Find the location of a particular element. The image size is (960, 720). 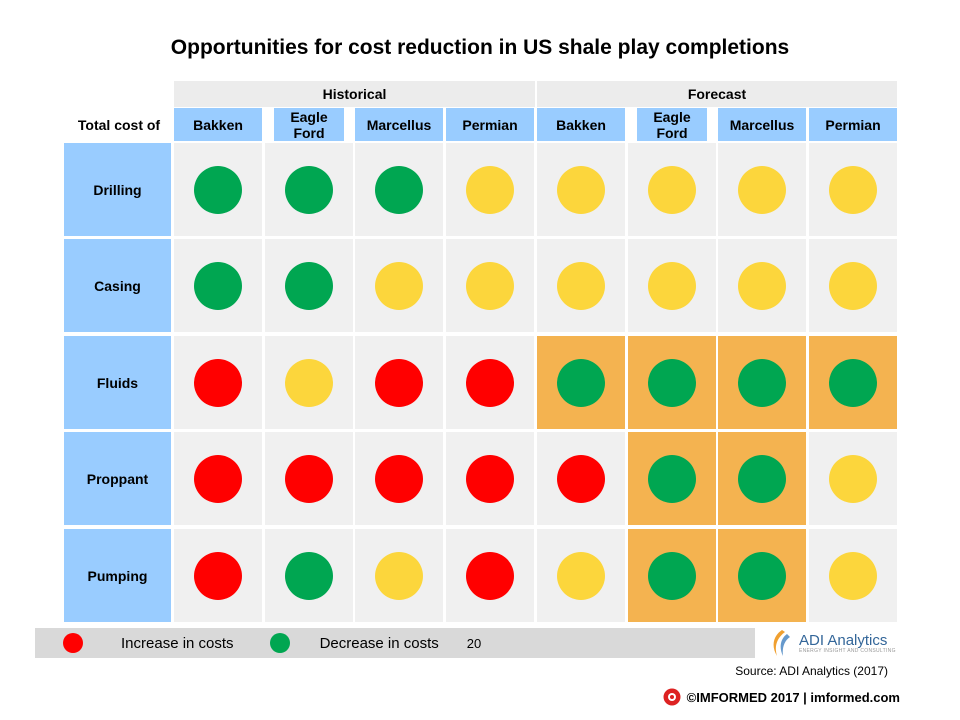

corner-label: Total cost of is located at coordinates (119, 124).